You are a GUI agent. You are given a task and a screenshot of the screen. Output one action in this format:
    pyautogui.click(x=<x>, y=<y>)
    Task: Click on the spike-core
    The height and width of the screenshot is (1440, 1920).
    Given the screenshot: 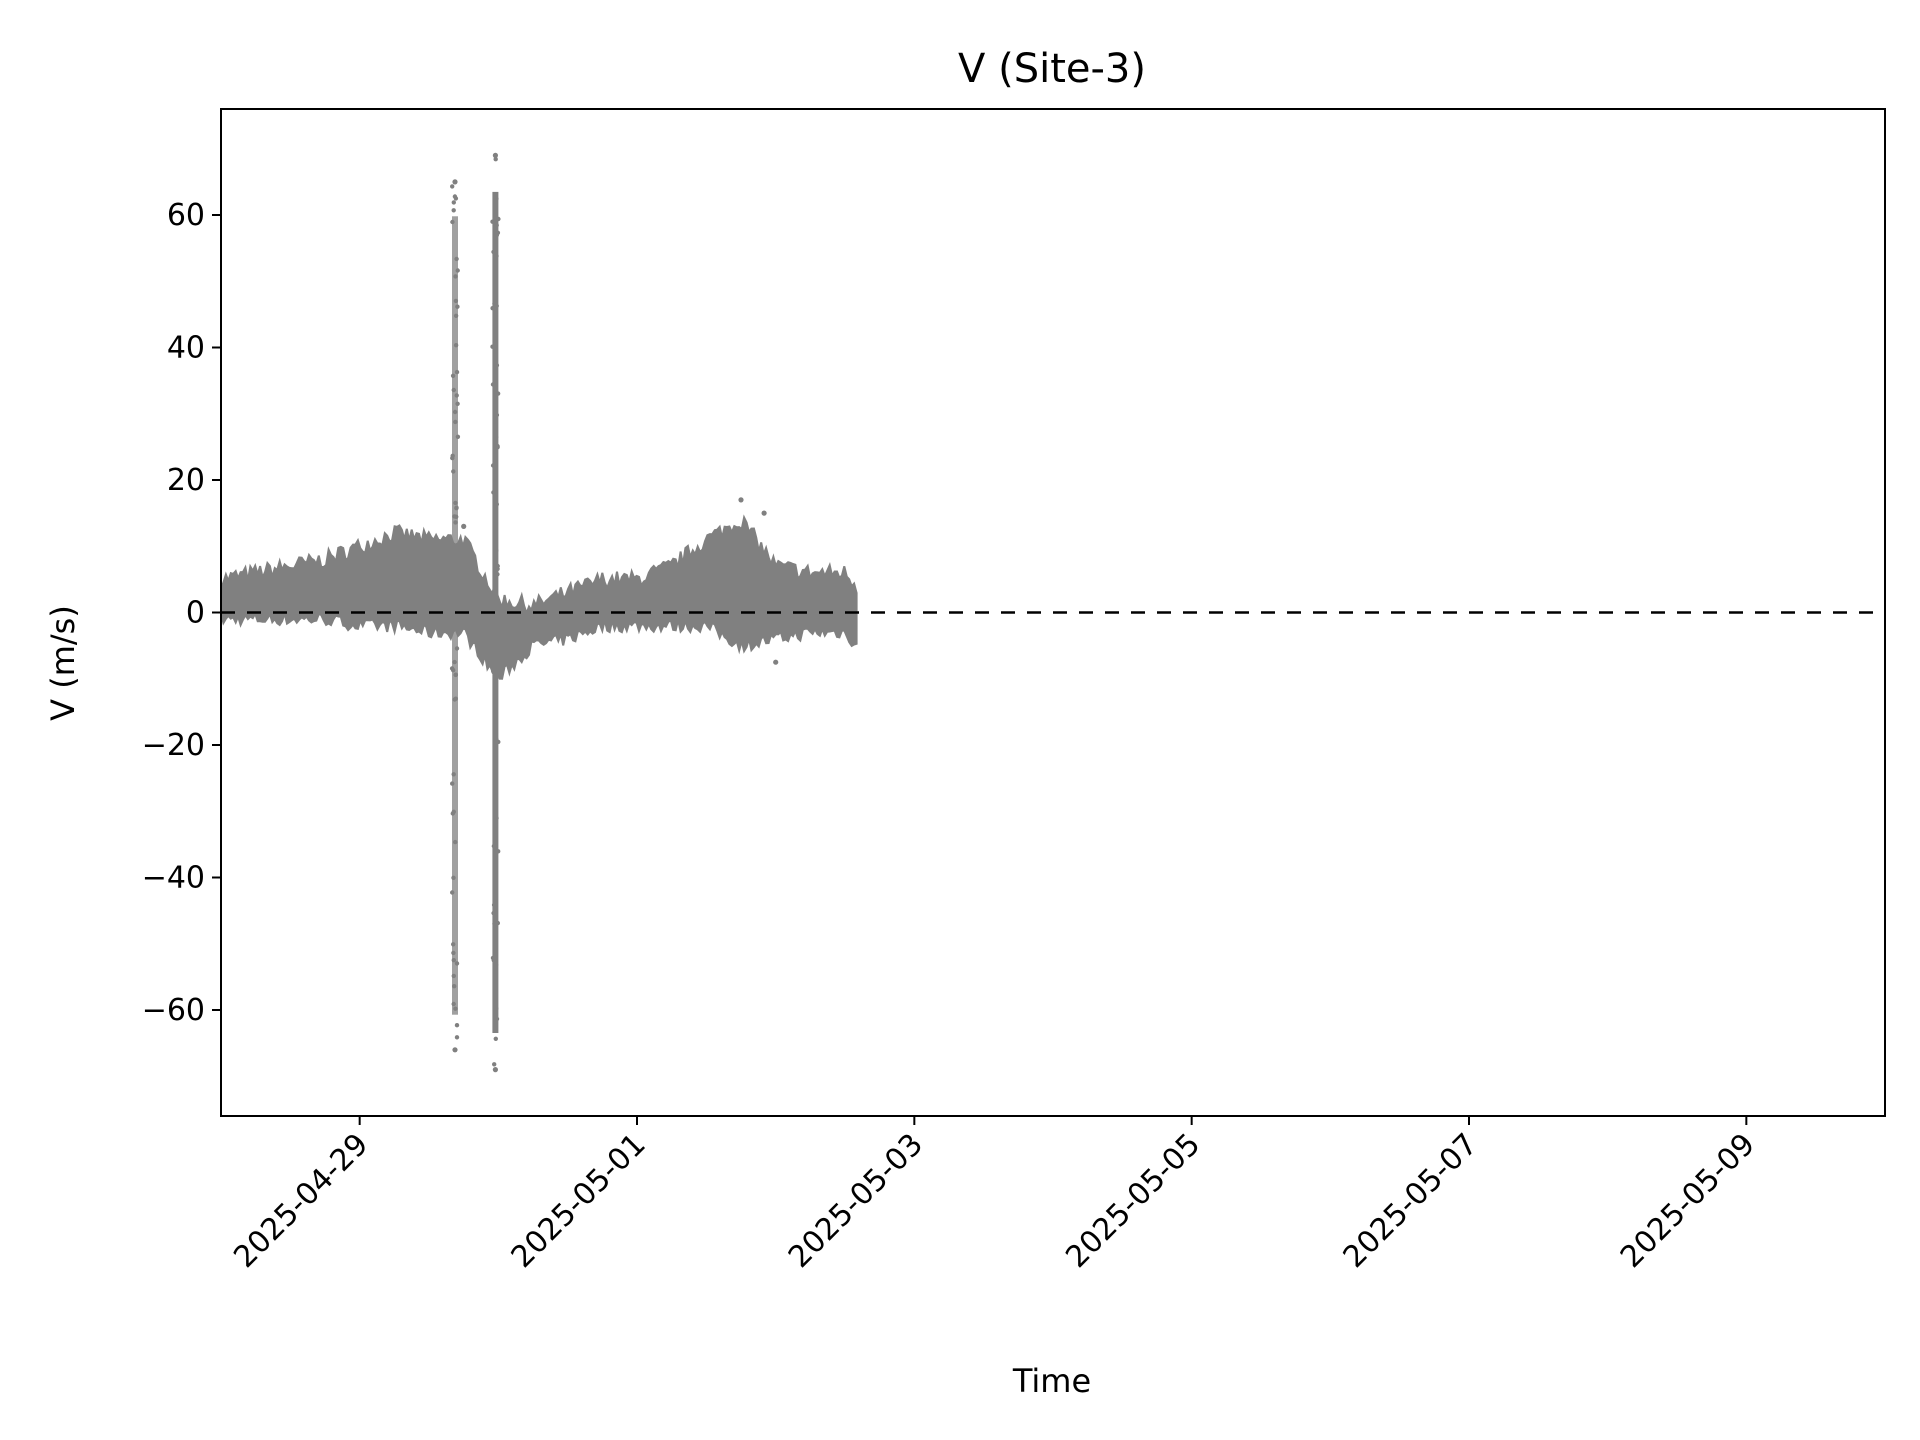 What is the action you would take?
    pyautogui.click(x=455, y=615)
    